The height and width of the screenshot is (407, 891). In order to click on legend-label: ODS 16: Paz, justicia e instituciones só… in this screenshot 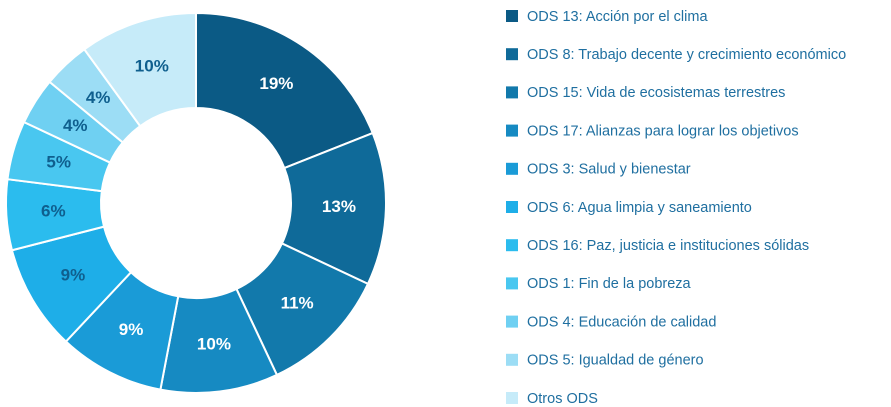, I will do `click(668, 246)`.